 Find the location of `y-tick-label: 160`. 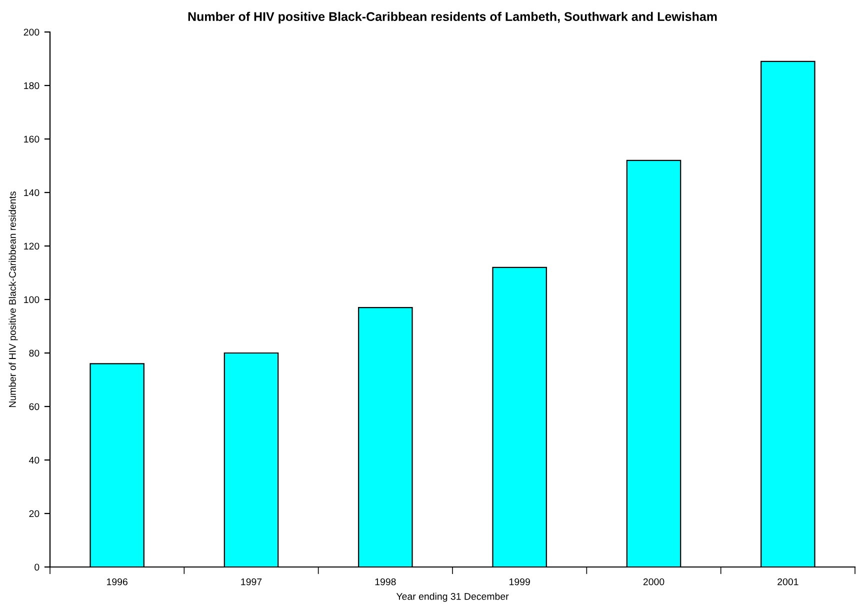

y-tick-label: 160 is located at coordinates (32, 139).